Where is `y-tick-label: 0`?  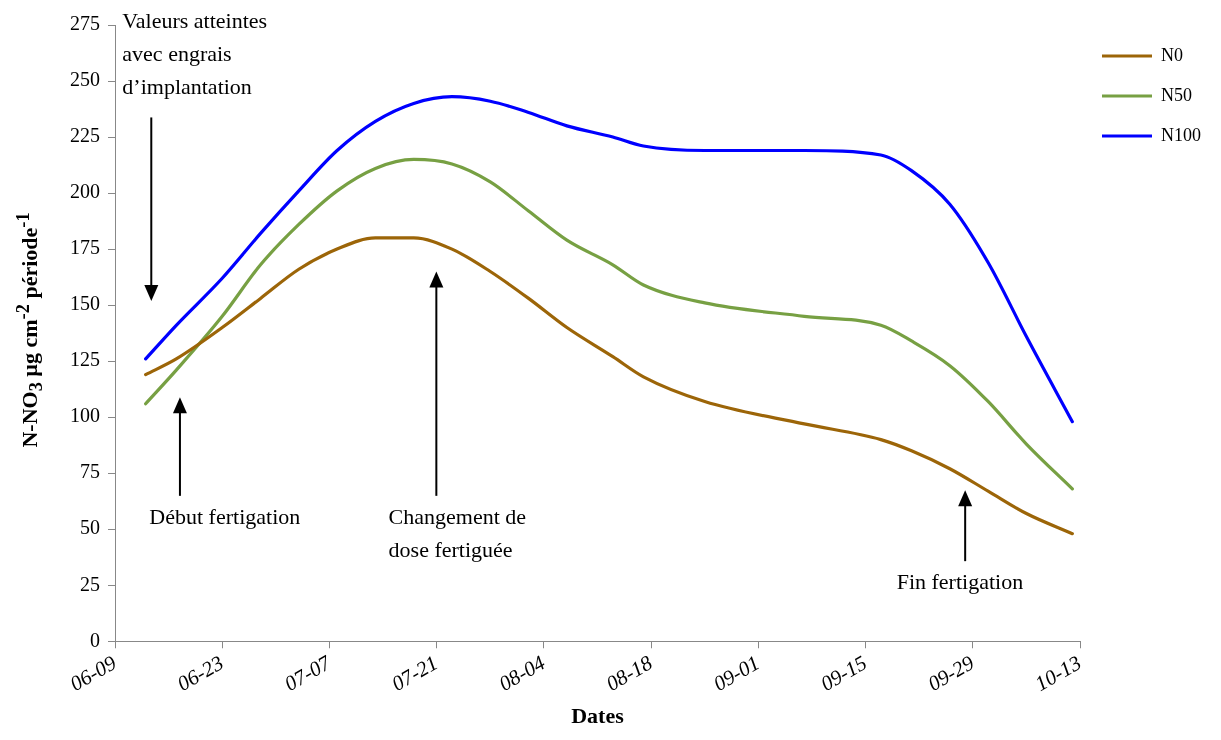 y-tick-label: 0 is located at coordinates (95, 639).